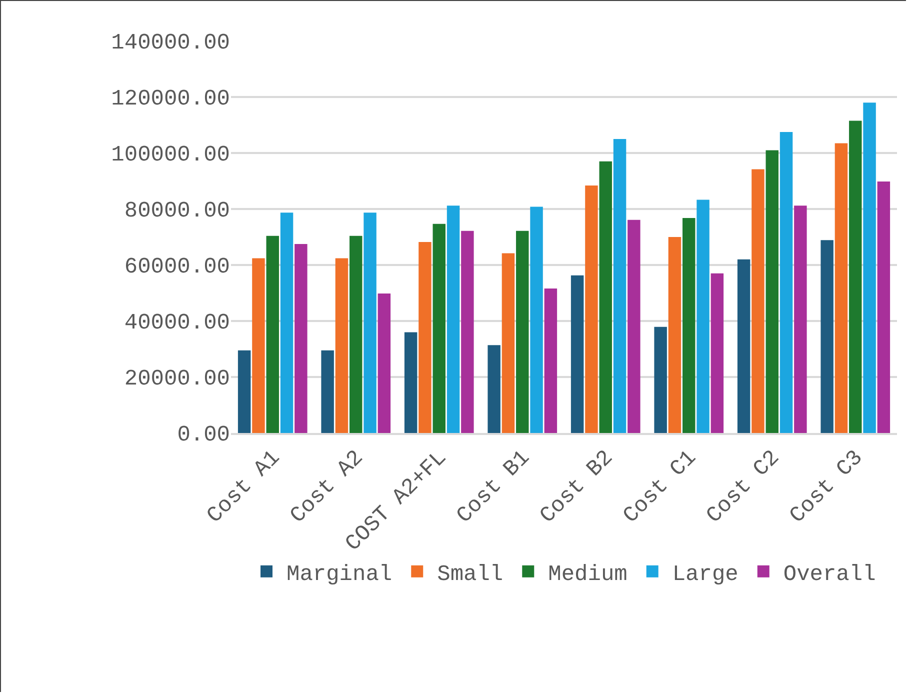 This screenshot has width=908, height=694. I want to click on legend-label: Medium, so click(588, 574).